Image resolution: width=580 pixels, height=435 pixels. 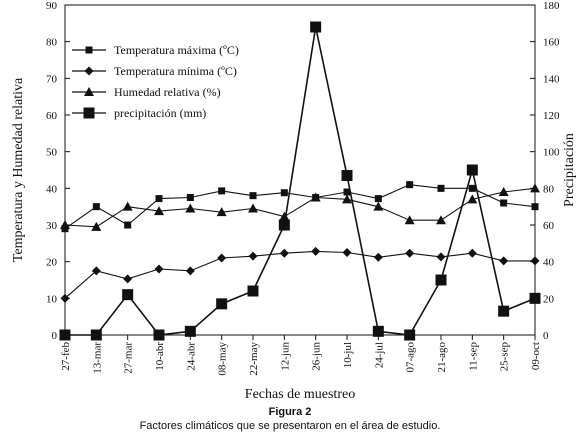 I want to click on y-left-tick-label: 70, so click(x=52, y=79).